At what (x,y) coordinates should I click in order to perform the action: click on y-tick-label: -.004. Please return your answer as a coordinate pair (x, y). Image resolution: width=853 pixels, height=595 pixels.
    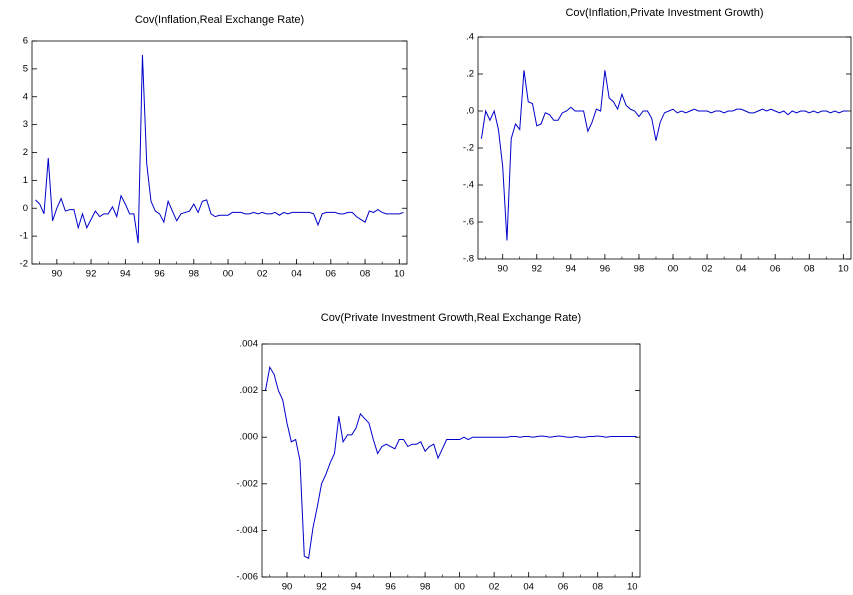
    Looking at the image, I should click on (247, 530).